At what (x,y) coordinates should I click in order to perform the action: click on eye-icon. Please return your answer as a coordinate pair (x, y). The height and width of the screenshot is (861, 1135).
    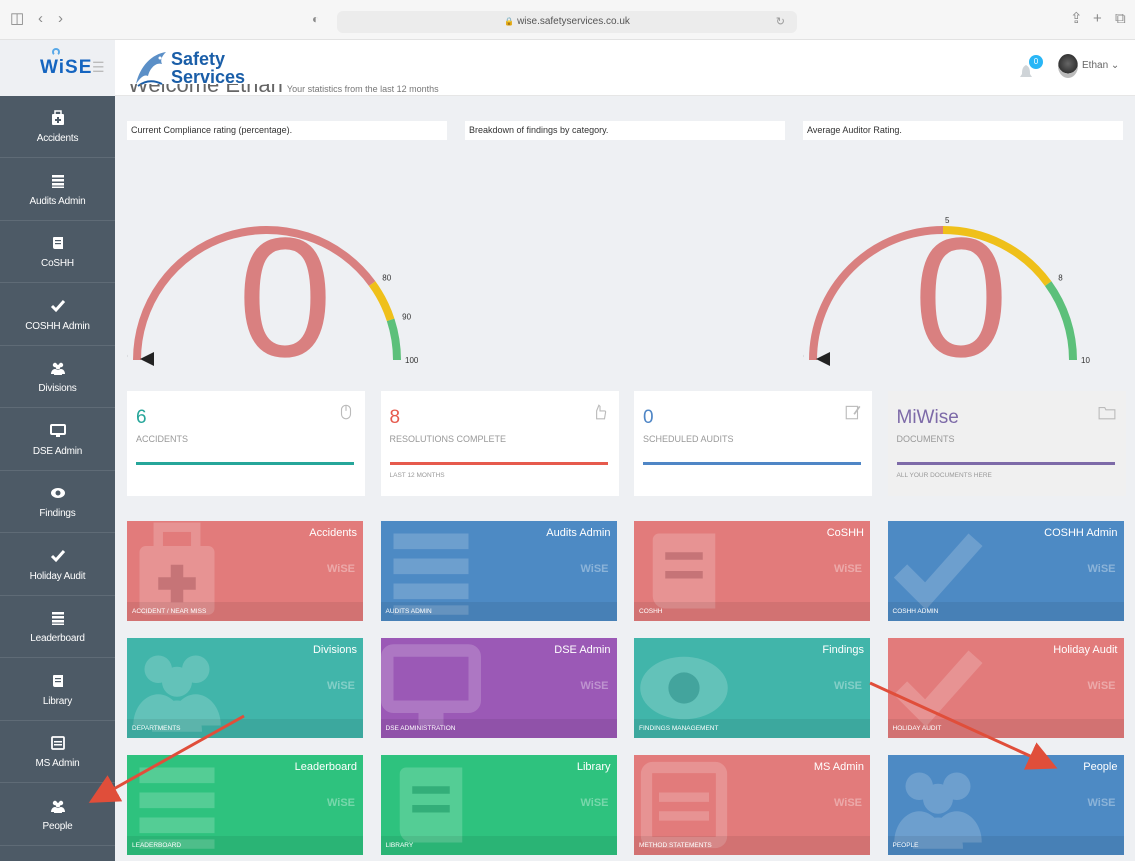
    Looking at the image, I should click on (684, 688).